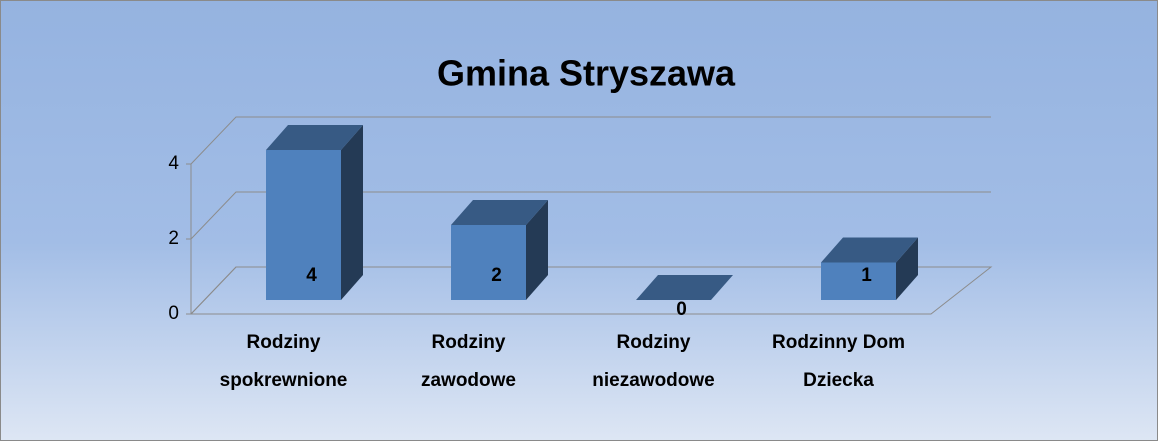 The image size is (1158, 441). What do you see at coordinates (496, 275) in the screenshot?
I see `value-label: 2` at bounding box center [496, 275].